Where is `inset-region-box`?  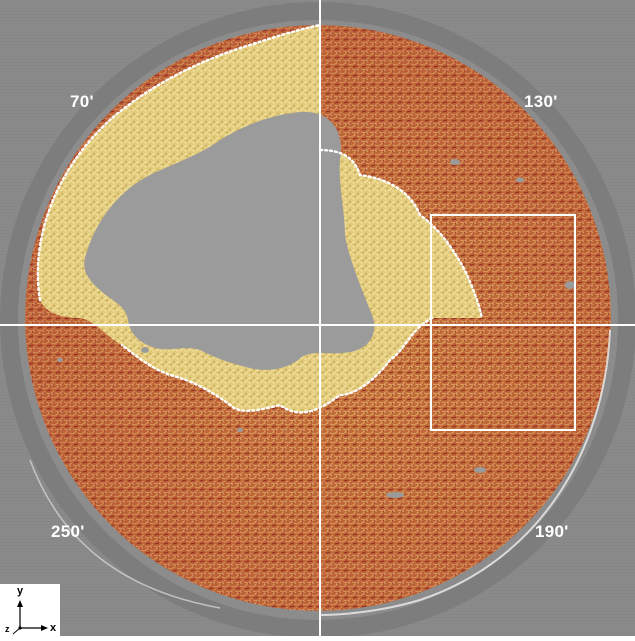 inset-region-box is located at coordinates (503, 322).